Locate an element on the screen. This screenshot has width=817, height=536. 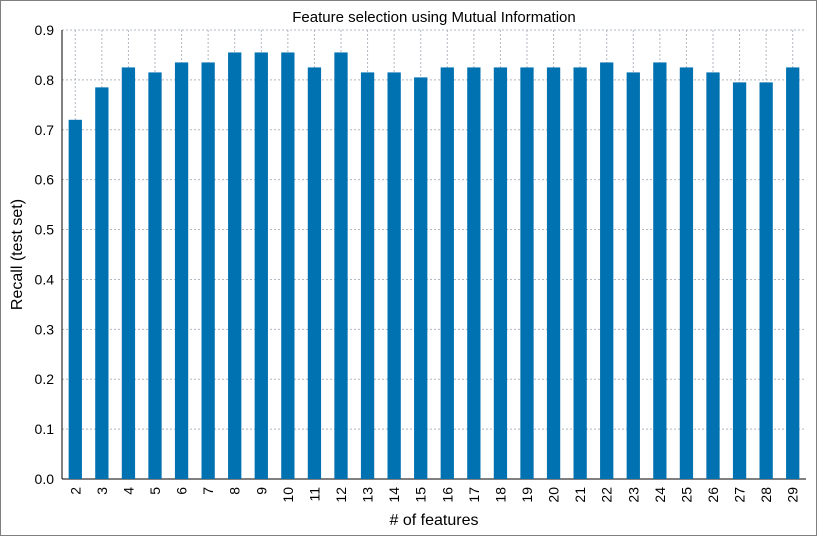
x-tick-label: 22 is located at coordinates (607, 495).